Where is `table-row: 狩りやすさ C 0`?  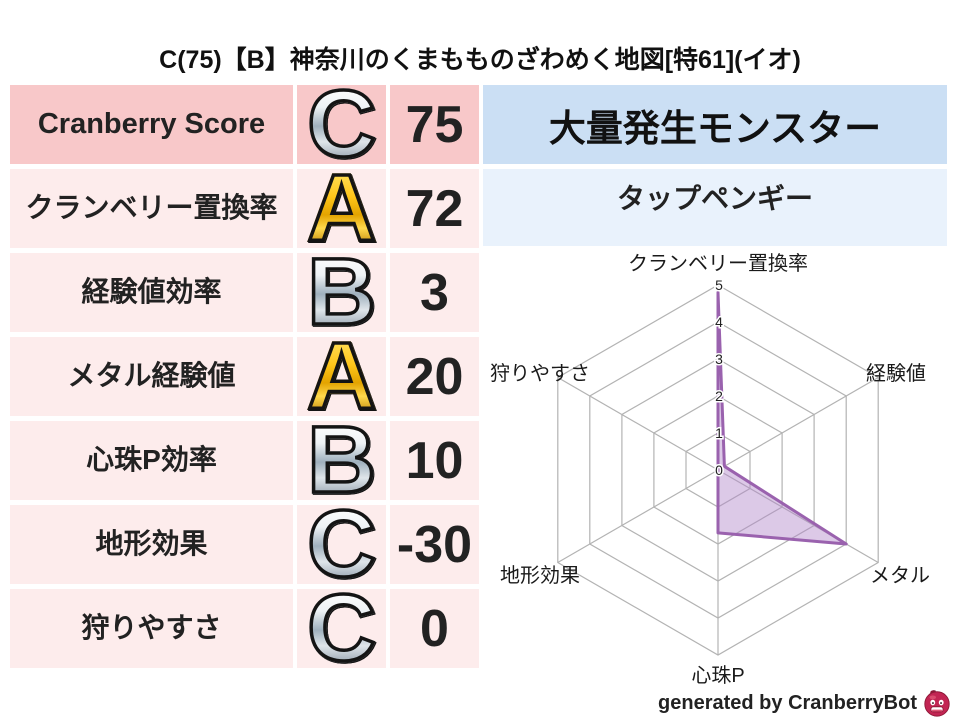
table-row: 狩りやすさ C 0 is located at coordinates (244, 628).